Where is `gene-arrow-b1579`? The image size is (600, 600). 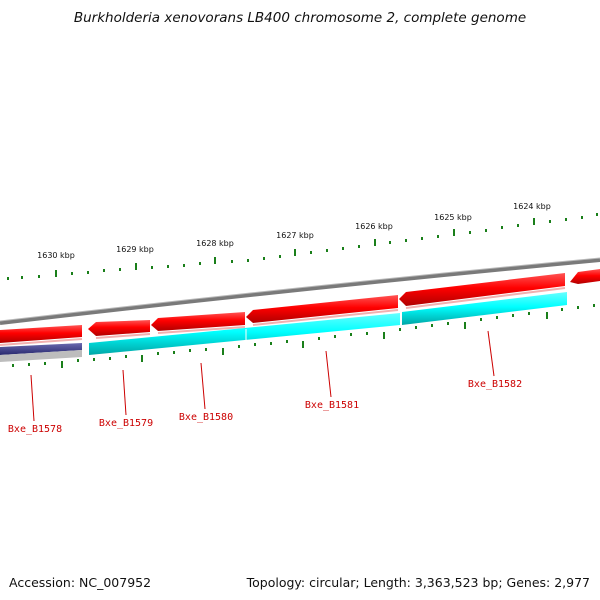
gene-arrow-b1579 is located at coordinates (119, 328).